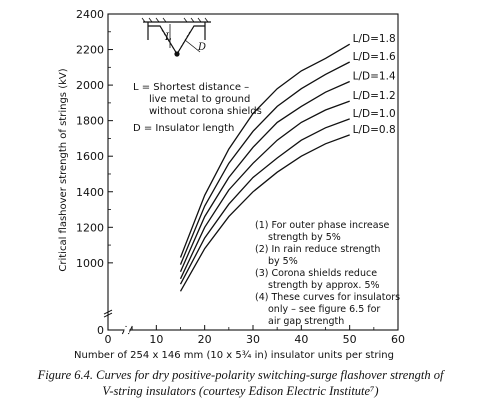  I want to click on x-axis-break-gap, so click(127, 330).